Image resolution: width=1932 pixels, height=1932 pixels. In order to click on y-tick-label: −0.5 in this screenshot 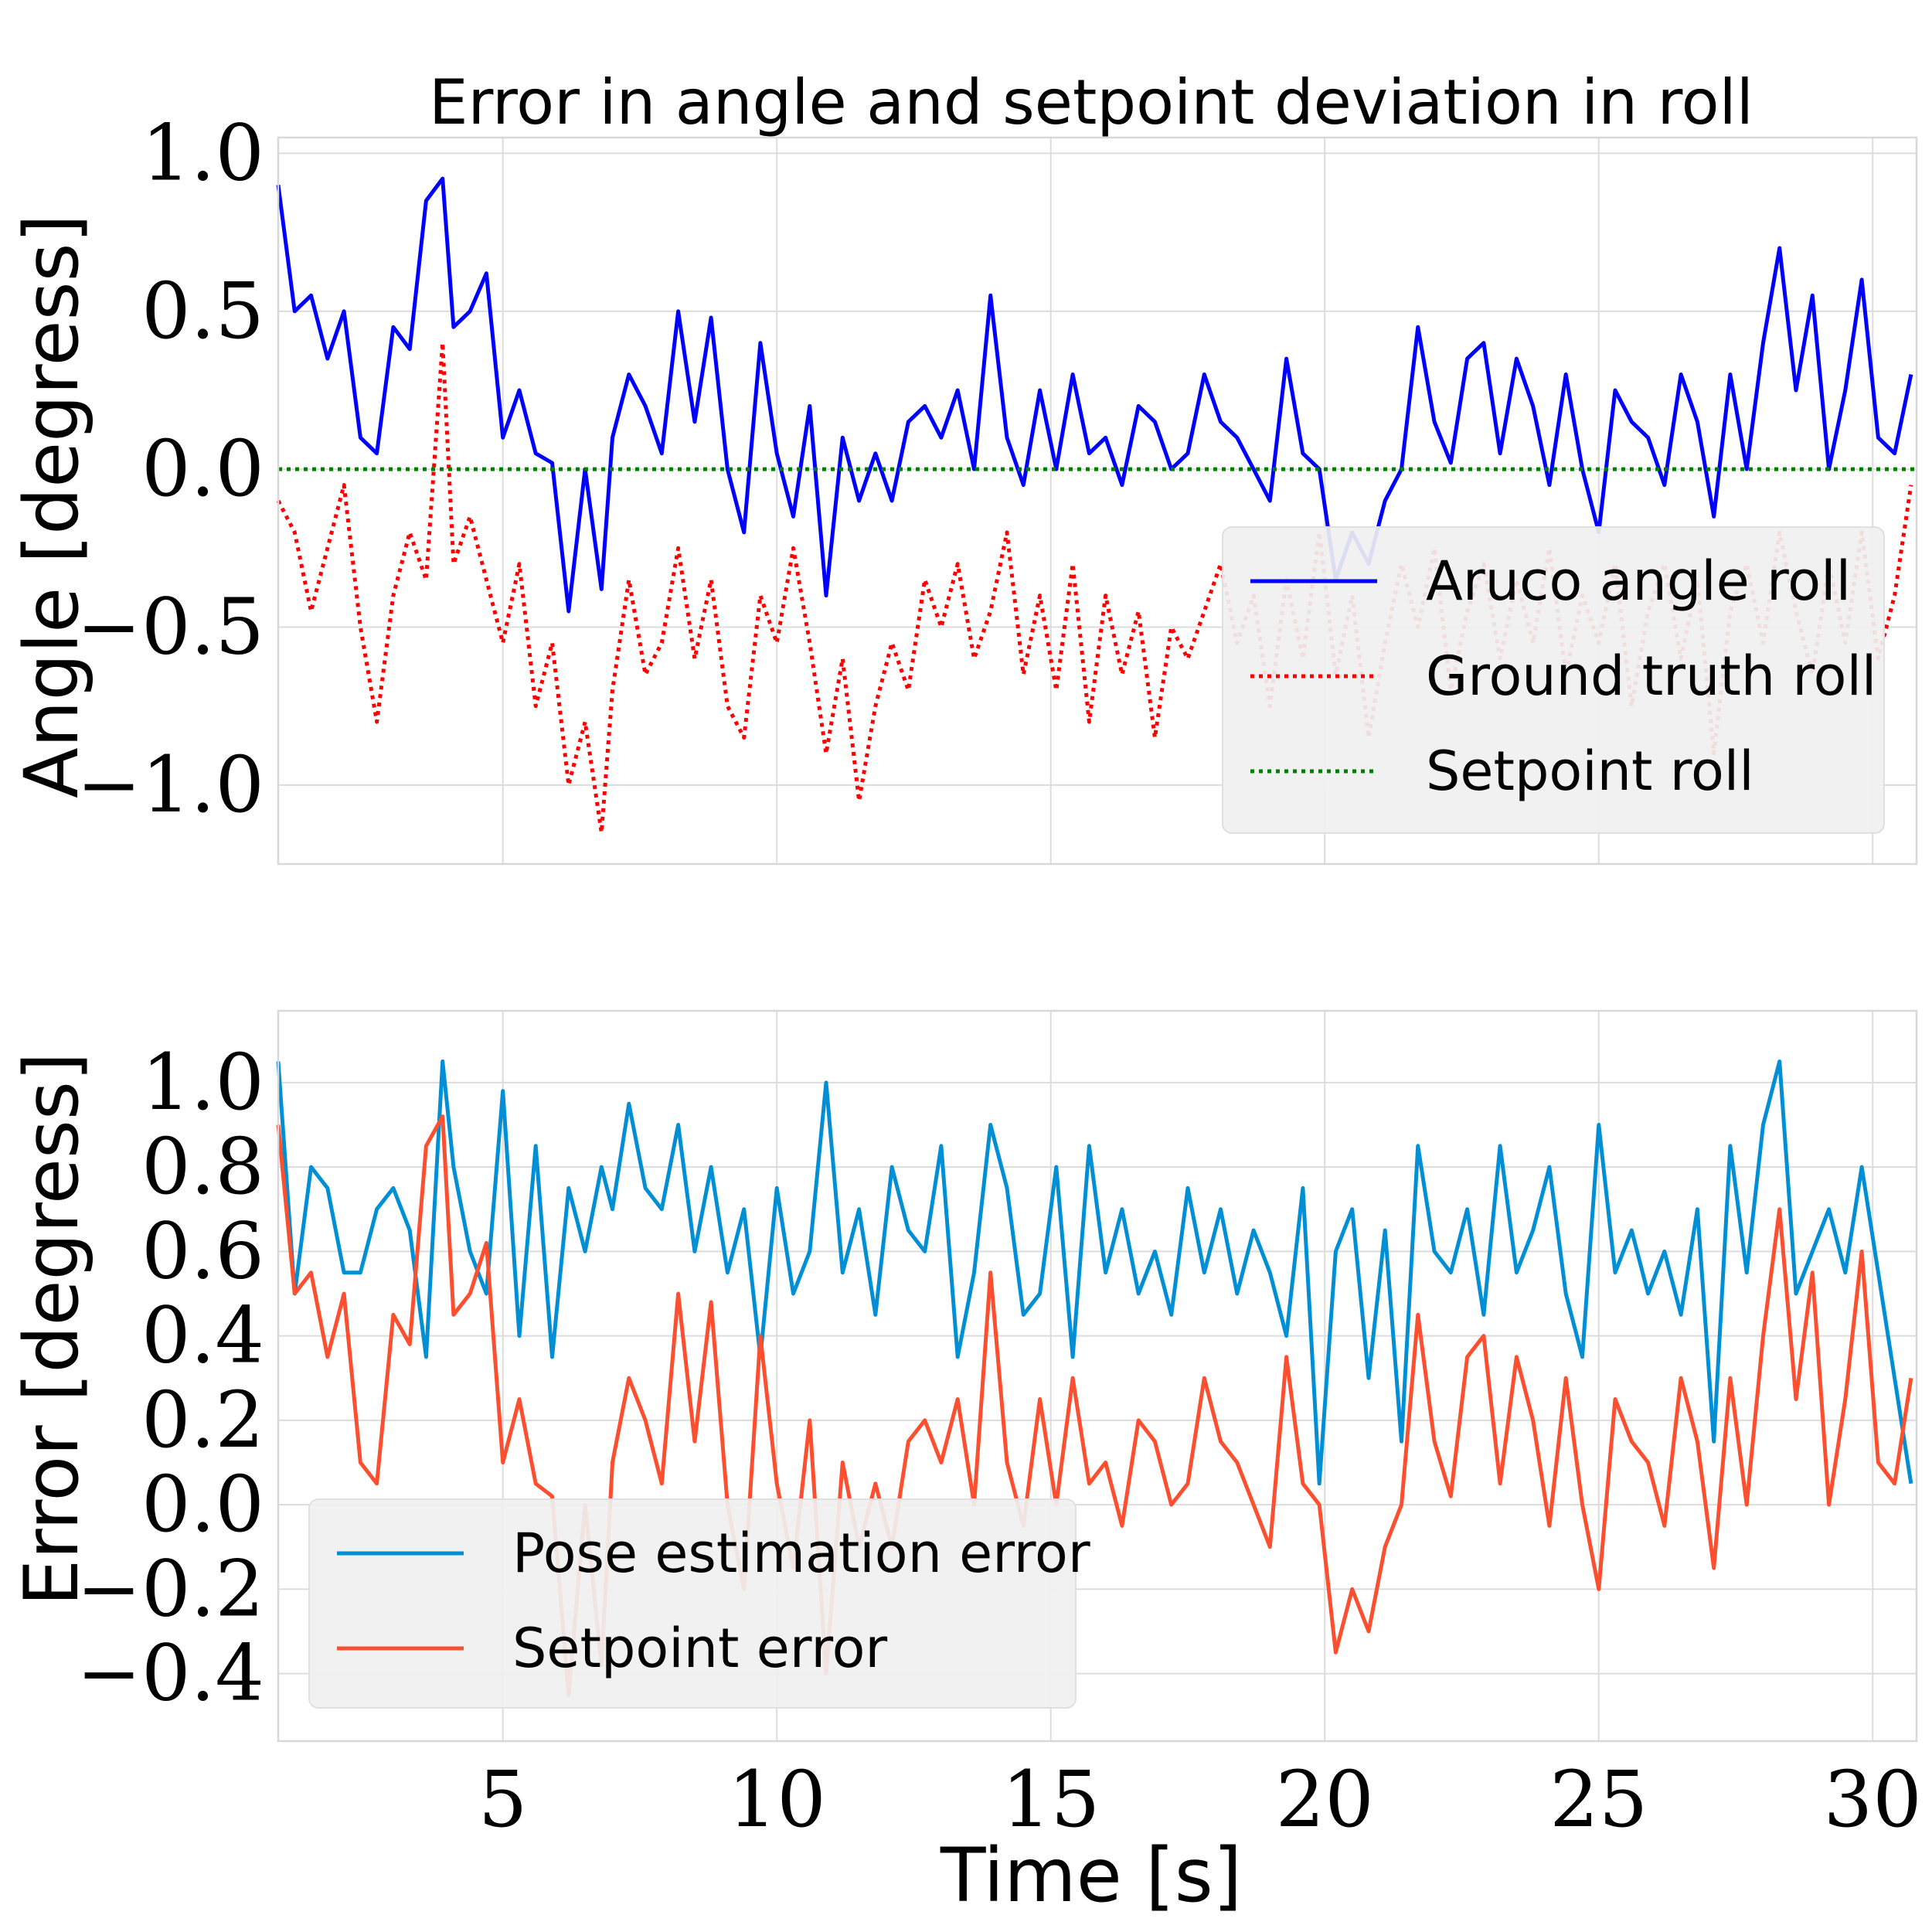, I will do `click(170, 627)`.